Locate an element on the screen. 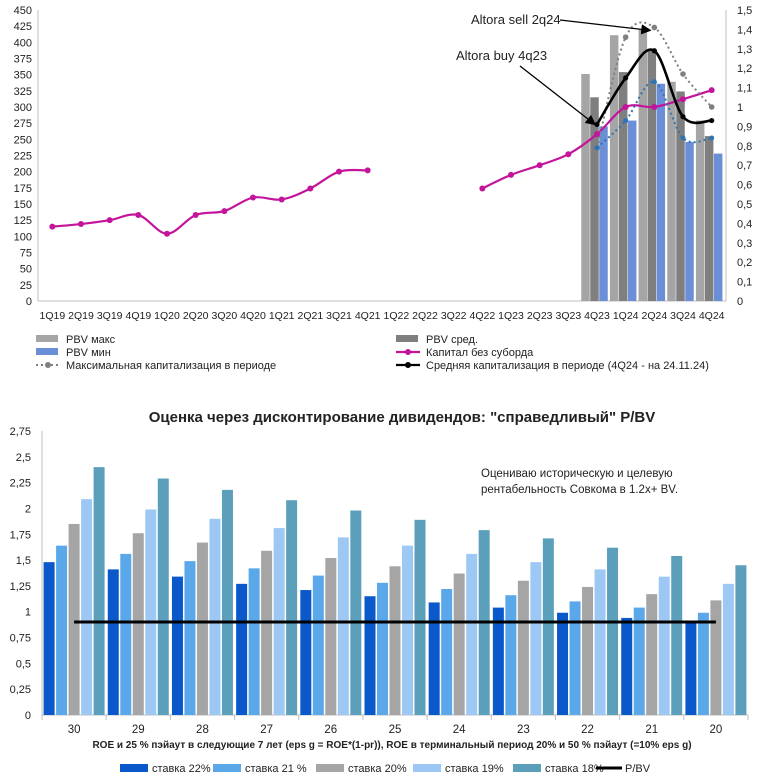 The width and height of the screenshot is (758, 781). annotation-altora-buy: Altora buy 4q23 is located at coordinates (501, 55).